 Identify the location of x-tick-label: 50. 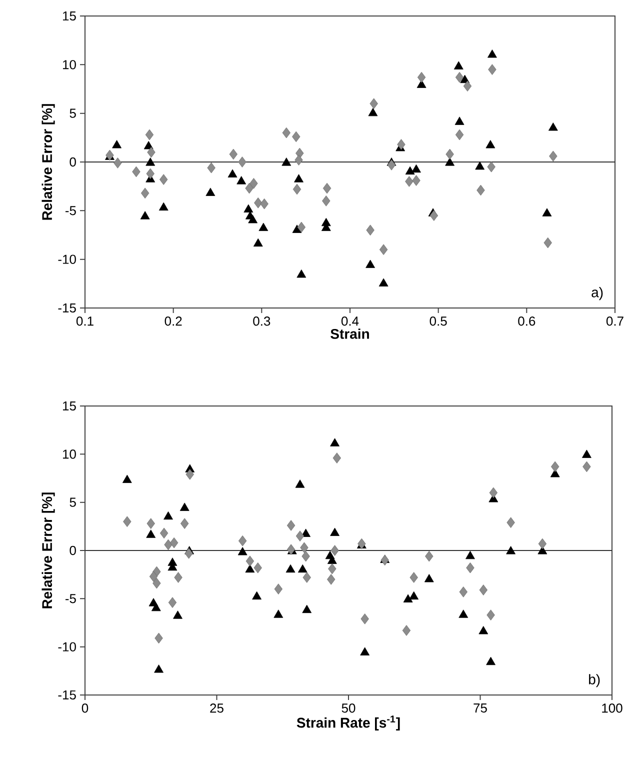
(349, 708).